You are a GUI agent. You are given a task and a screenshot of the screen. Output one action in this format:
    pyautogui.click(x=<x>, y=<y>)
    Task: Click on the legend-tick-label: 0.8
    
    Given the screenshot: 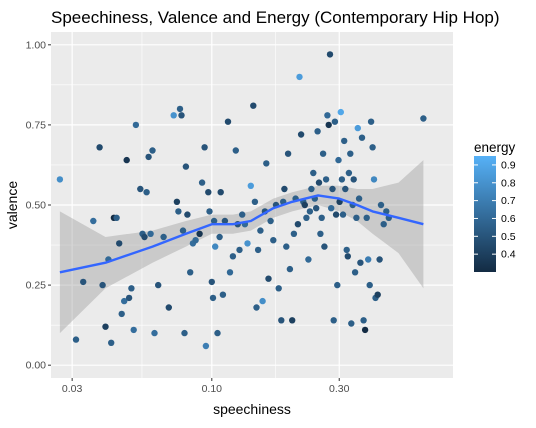 What is the action you would take?
    pyautogui.click(x=508, y=183)
    